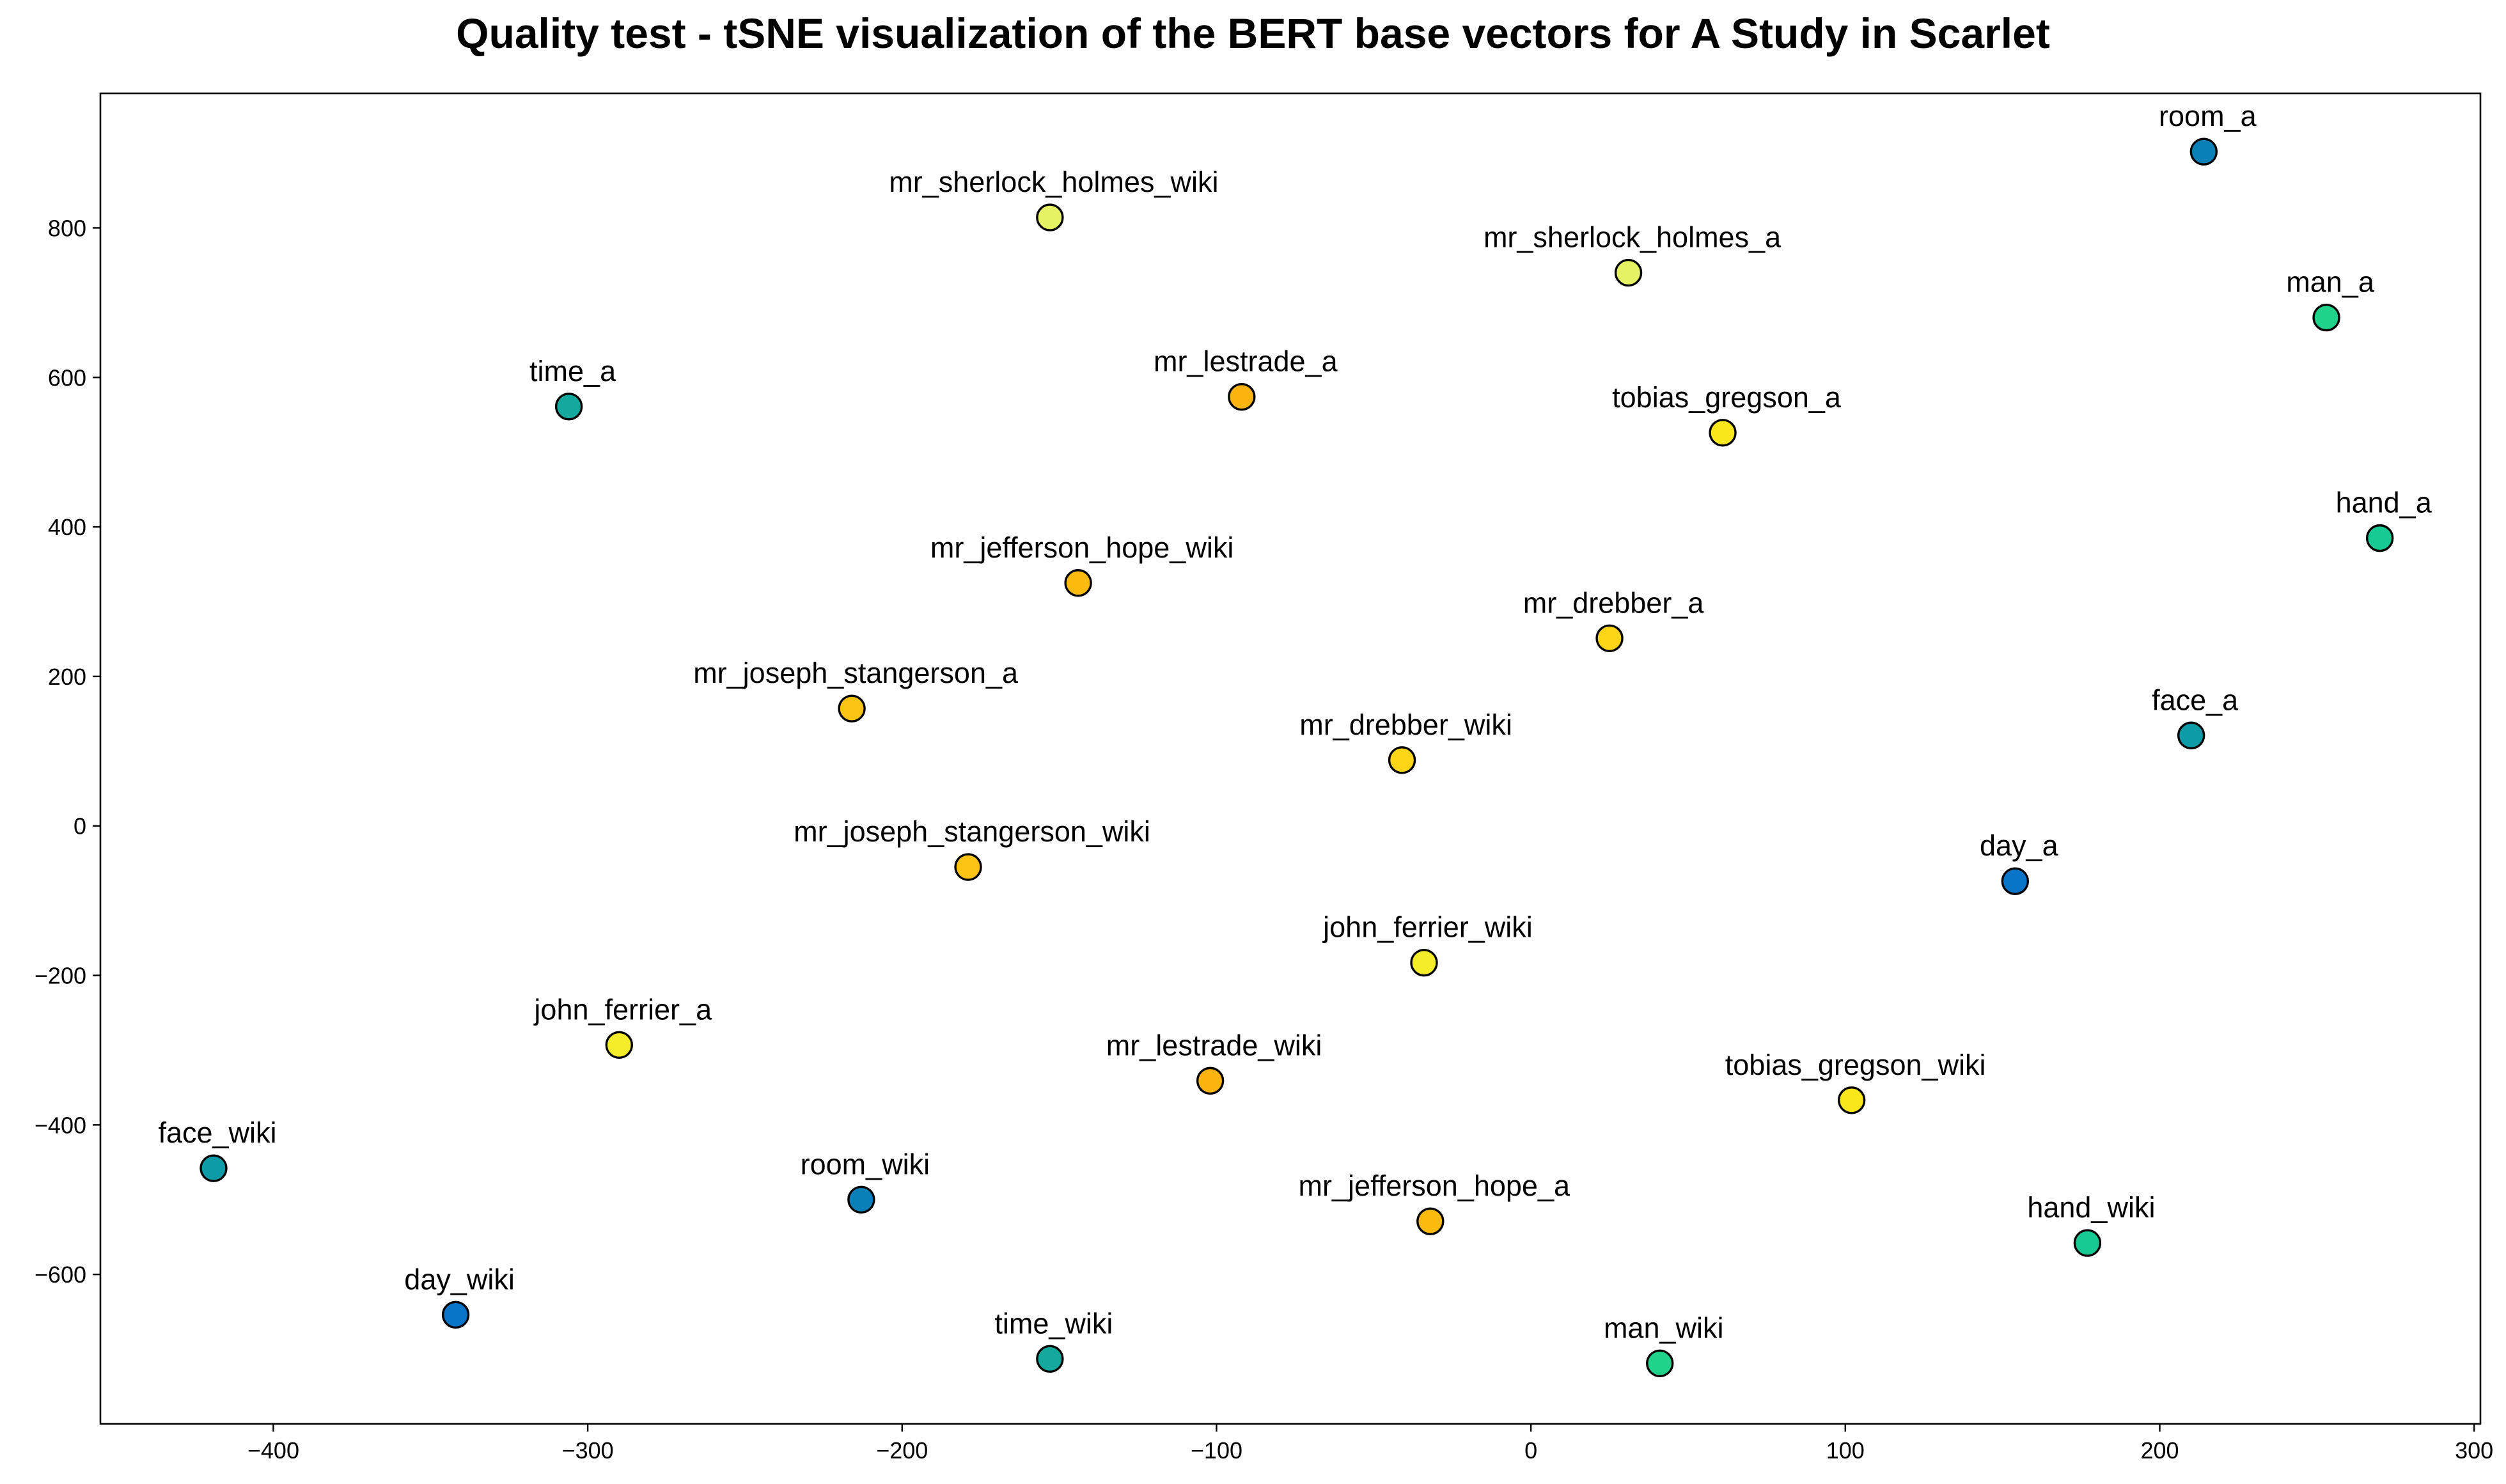 This screenshot has width=2506, height=1484. What do you see at coordinates (1633, 237) in the screenshot?
I see `data-point-label: mr_sherlock_holmes_a` at bounding box center [1633, 237].